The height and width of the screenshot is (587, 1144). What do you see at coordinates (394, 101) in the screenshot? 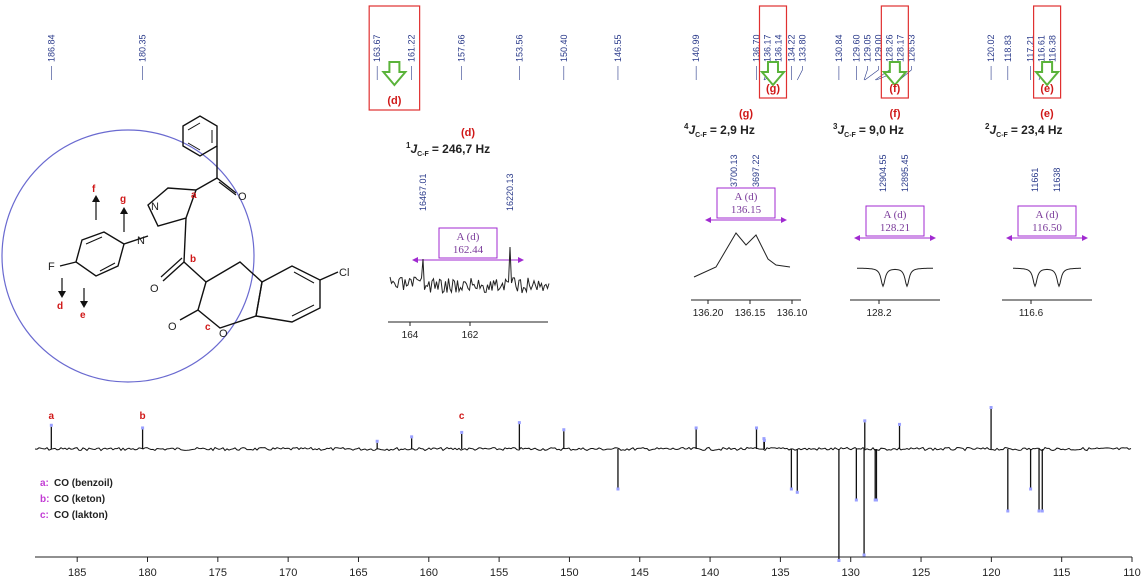
I see `highlight-tag: (d)` at bounding box center [394, 101].